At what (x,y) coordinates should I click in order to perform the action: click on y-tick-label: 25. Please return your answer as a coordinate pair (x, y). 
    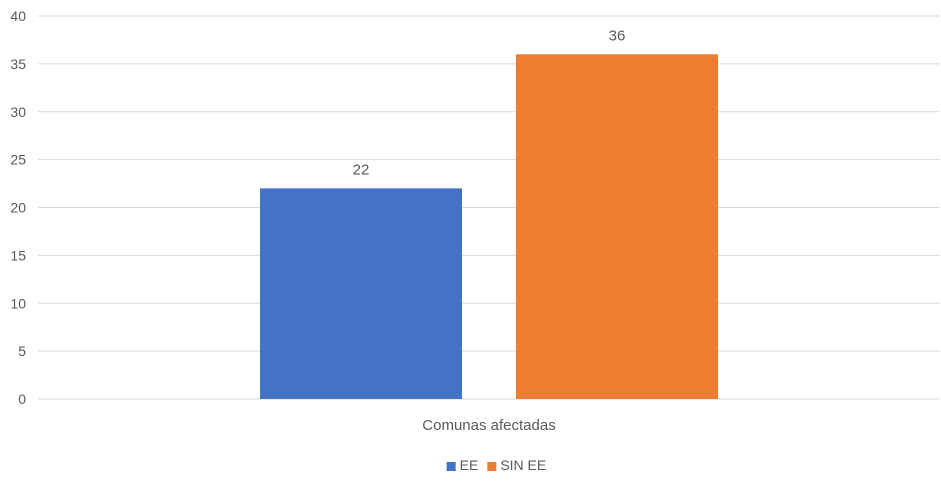
    Looking at the image, I should click on (18, 160).